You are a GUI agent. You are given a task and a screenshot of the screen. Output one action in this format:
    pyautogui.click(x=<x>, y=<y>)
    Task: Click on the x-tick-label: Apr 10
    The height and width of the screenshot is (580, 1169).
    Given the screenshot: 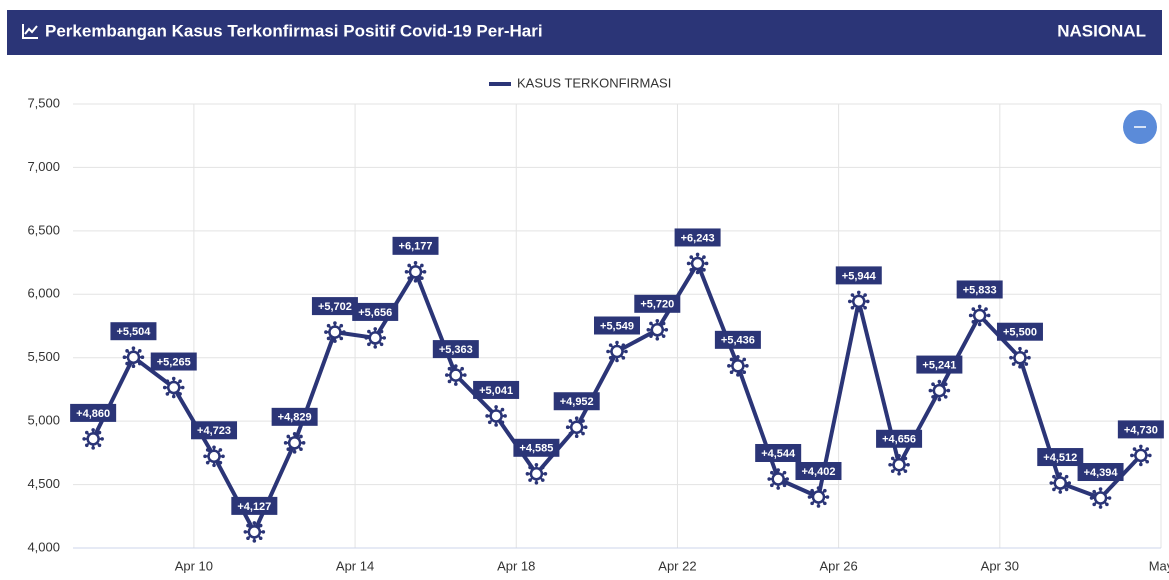 What is the action you would take?
    pyautogui.click(x=194, y=565)
    